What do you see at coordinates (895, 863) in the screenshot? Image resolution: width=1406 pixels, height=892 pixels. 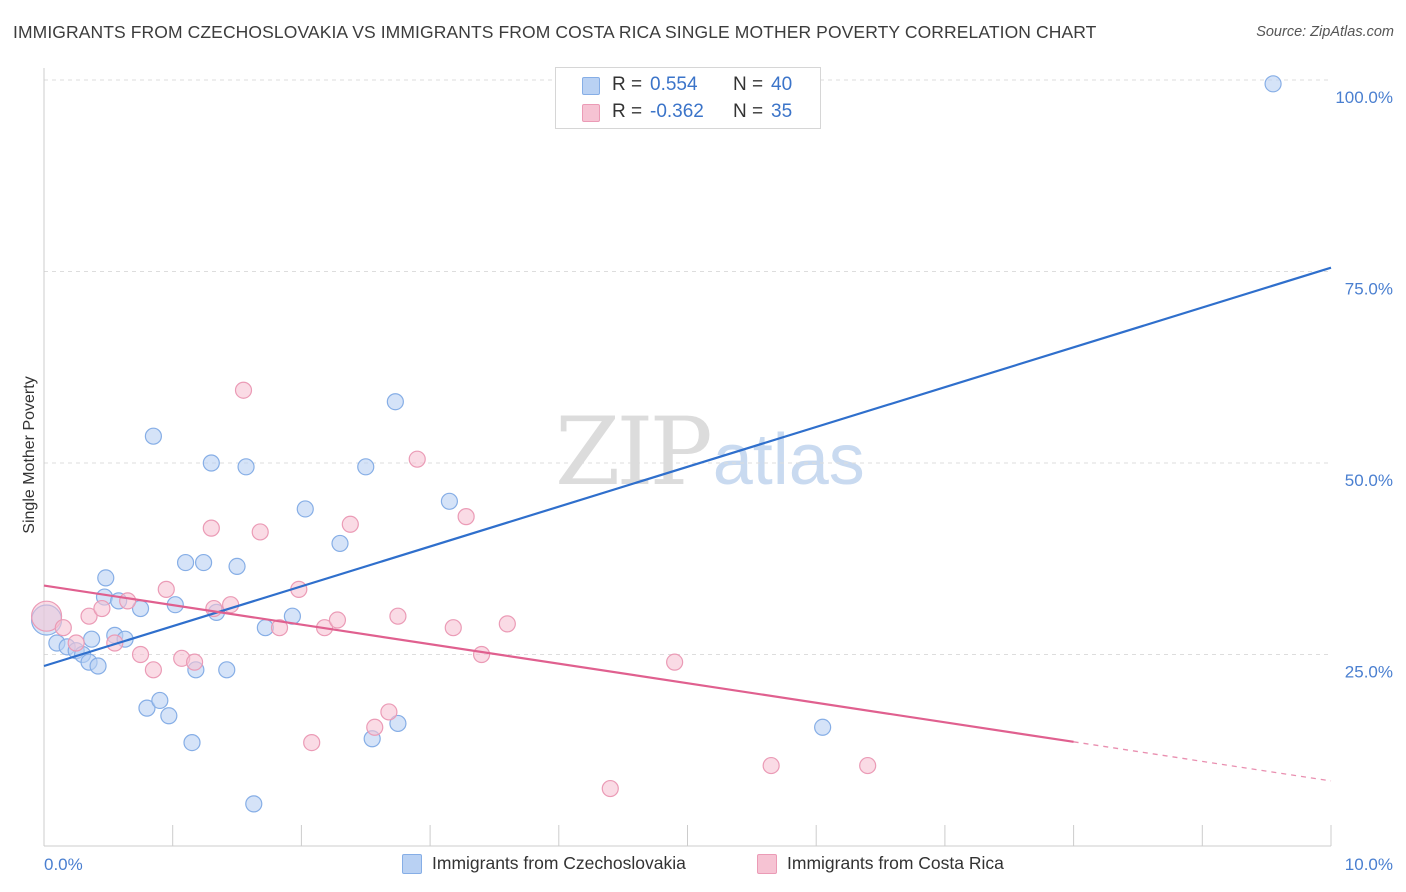 I see `bottom-legend-label: Immigrants from Costa Rica` at bounding box center [895, 863].